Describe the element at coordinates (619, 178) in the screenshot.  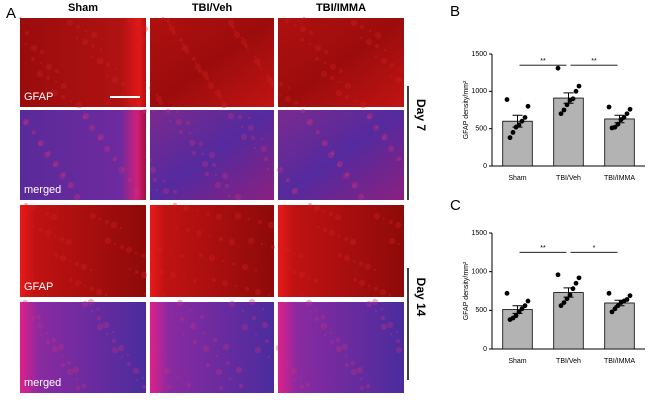
I see `x-tick-label: TBI/IMMA` at that location.